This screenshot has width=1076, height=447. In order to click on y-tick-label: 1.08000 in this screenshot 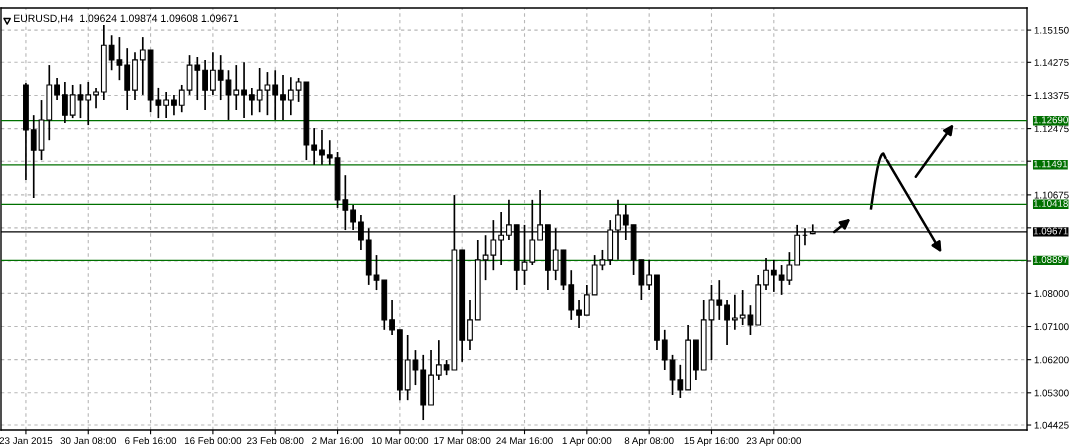, I will do `click(1051, 293)`.